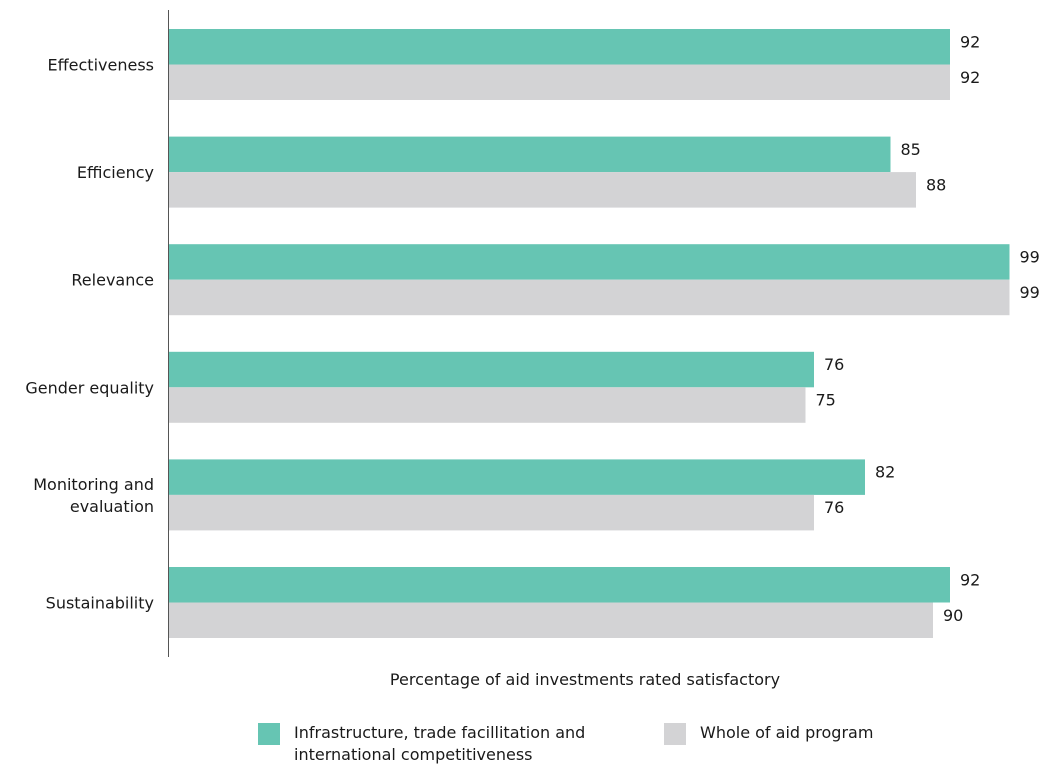  What do you see at coordinates (675, 734) in the screenshot?
I see `legend-swatch-whole-of-aid` at bounding box center [675, 734].